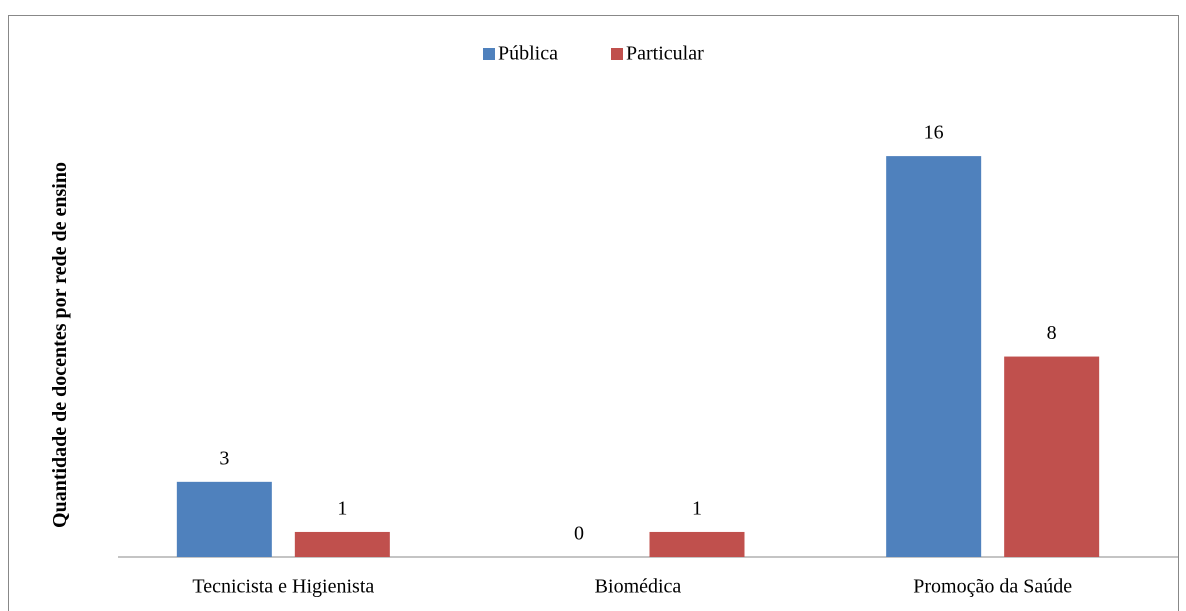 This screenshot has height=611, width=1186. What do you see at coordinates (579, 534) in the screenshot?
I see `data-label: 0` at bounding box center [579, 534].